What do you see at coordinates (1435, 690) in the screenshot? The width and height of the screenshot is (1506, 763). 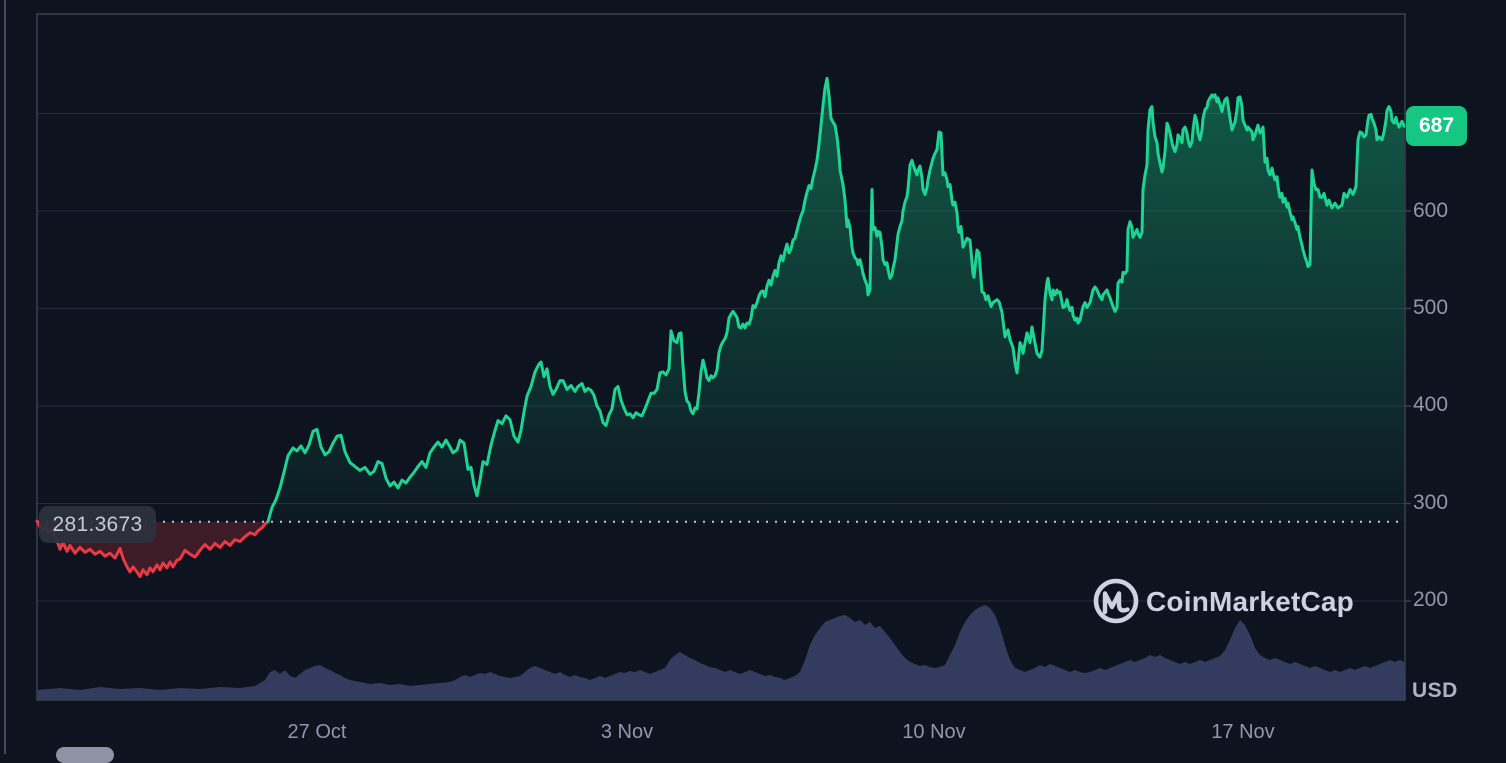 I see `y-axis-unit-label: USD` at bounding box center [1435, 690].